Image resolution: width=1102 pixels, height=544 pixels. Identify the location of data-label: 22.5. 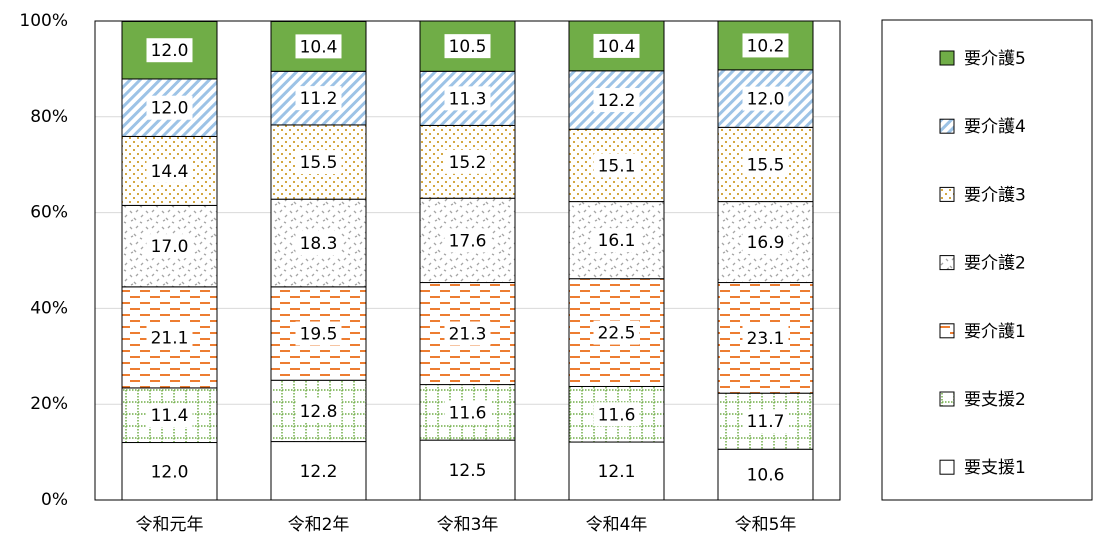
(617, 334).